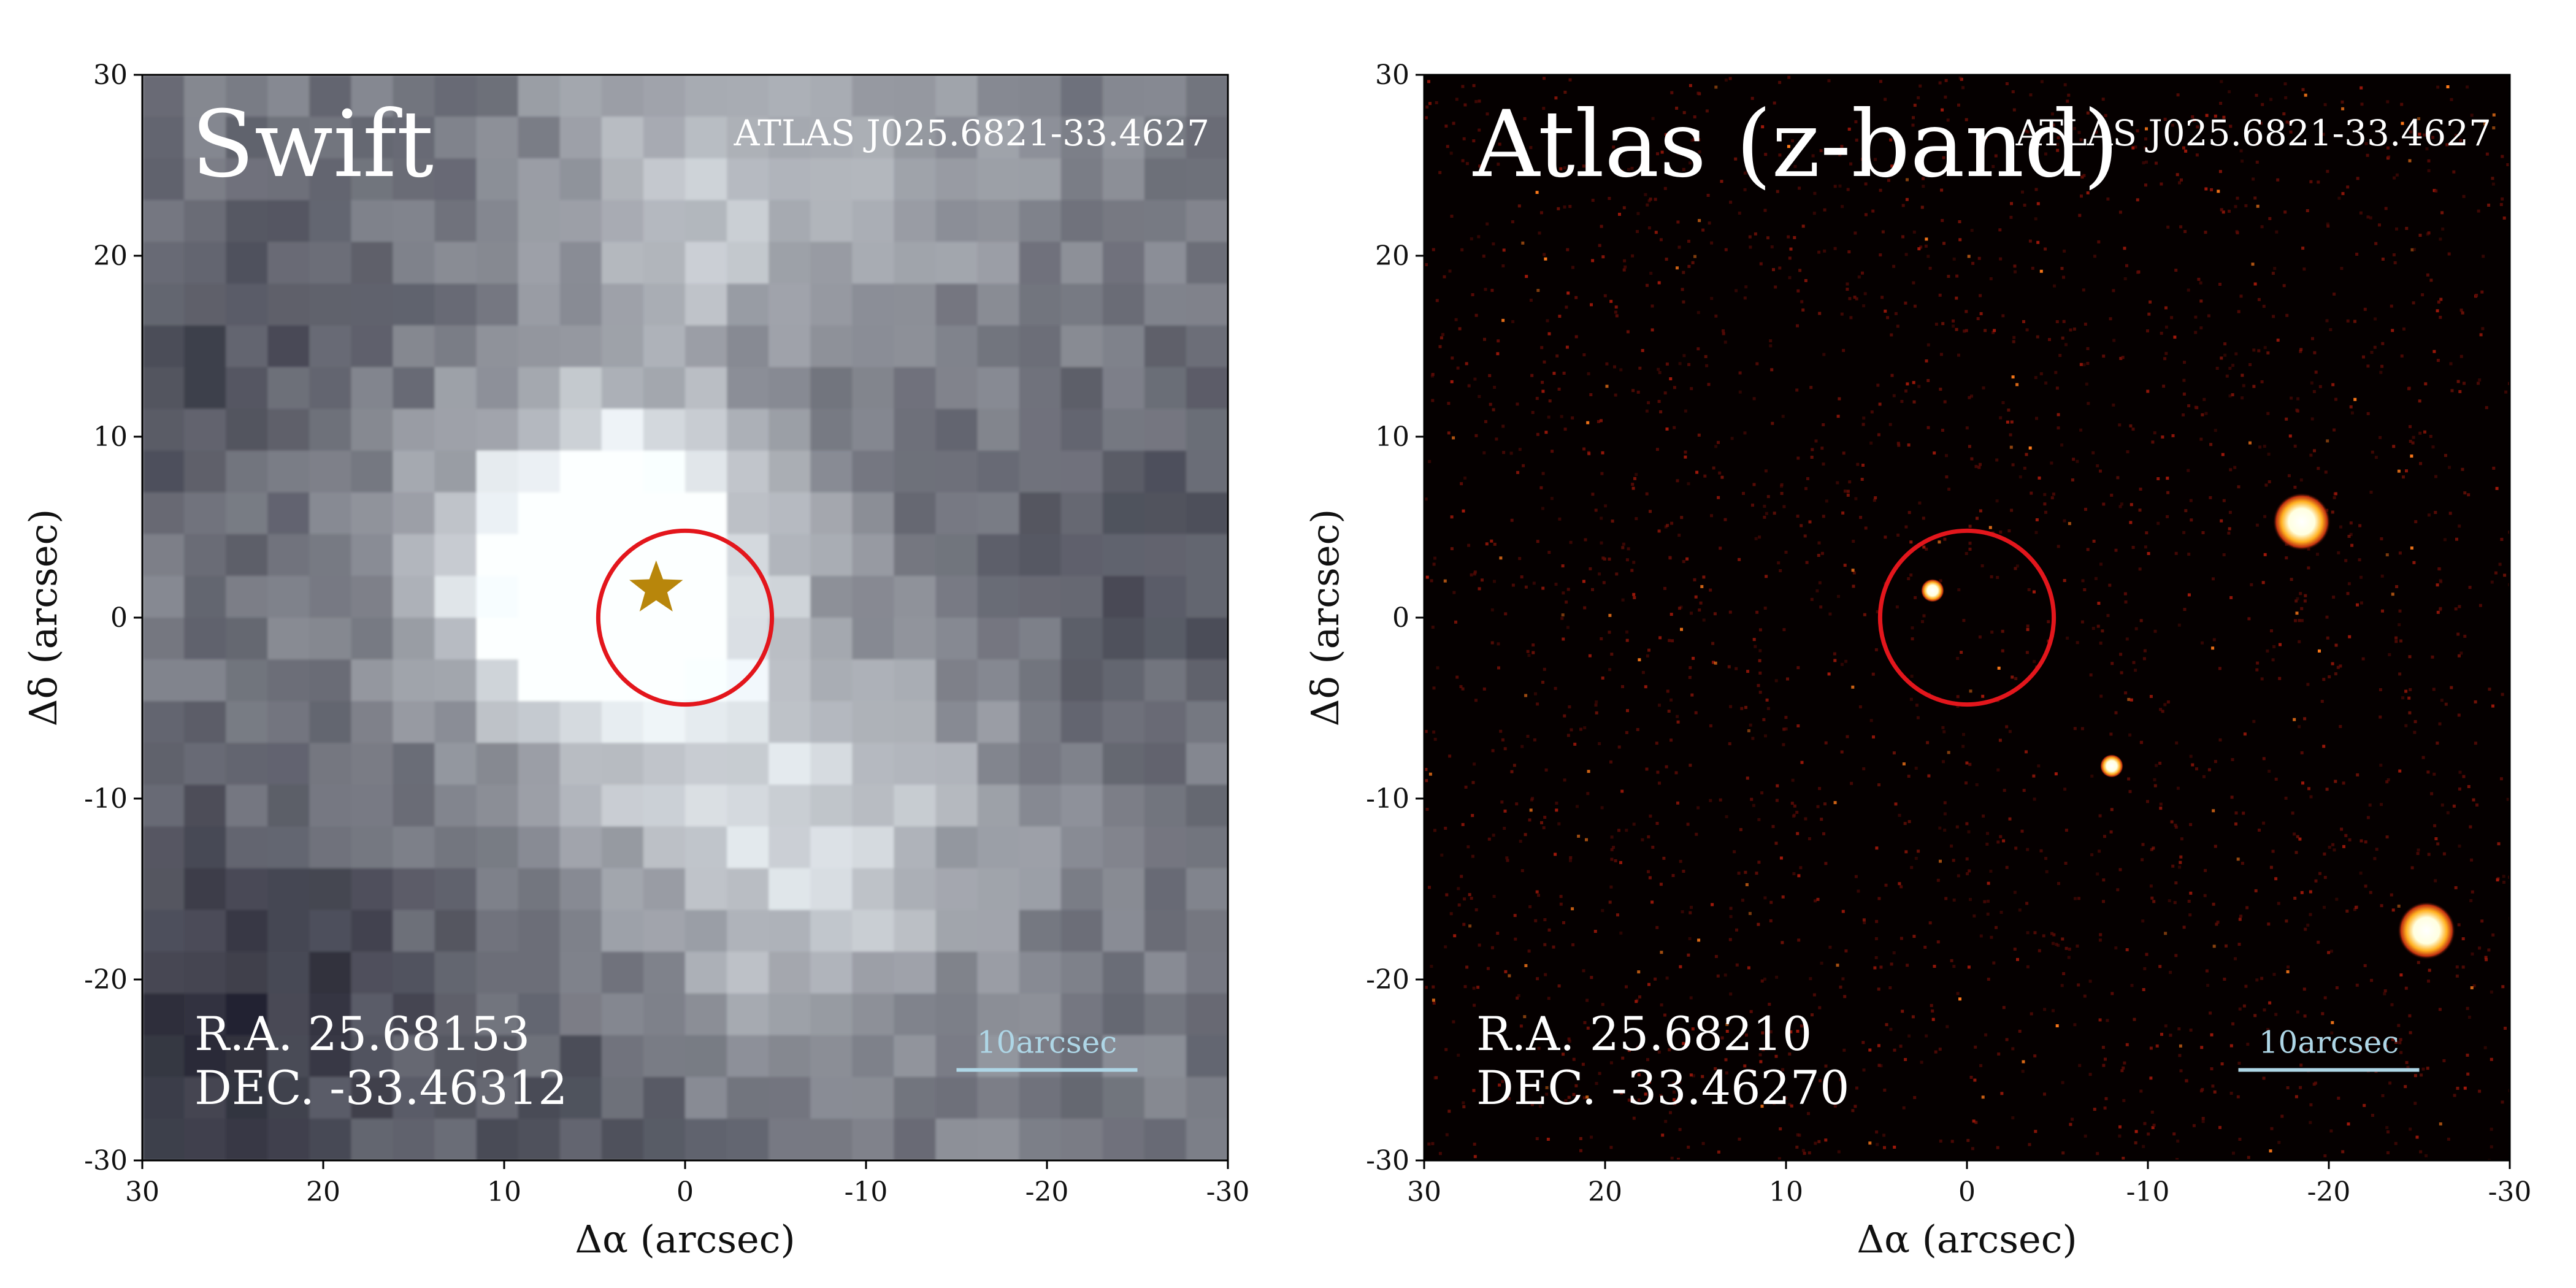 The image size is (2576, 1288). What do you see at coordinates (1392, 437) in the screenshot?
I see `y-tick-label: 10` at bounding box center [1392, 437].